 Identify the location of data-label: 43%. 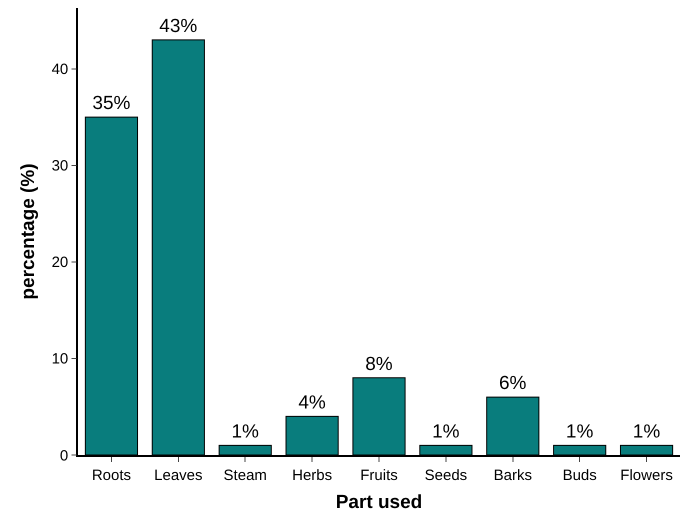
(178, 26).